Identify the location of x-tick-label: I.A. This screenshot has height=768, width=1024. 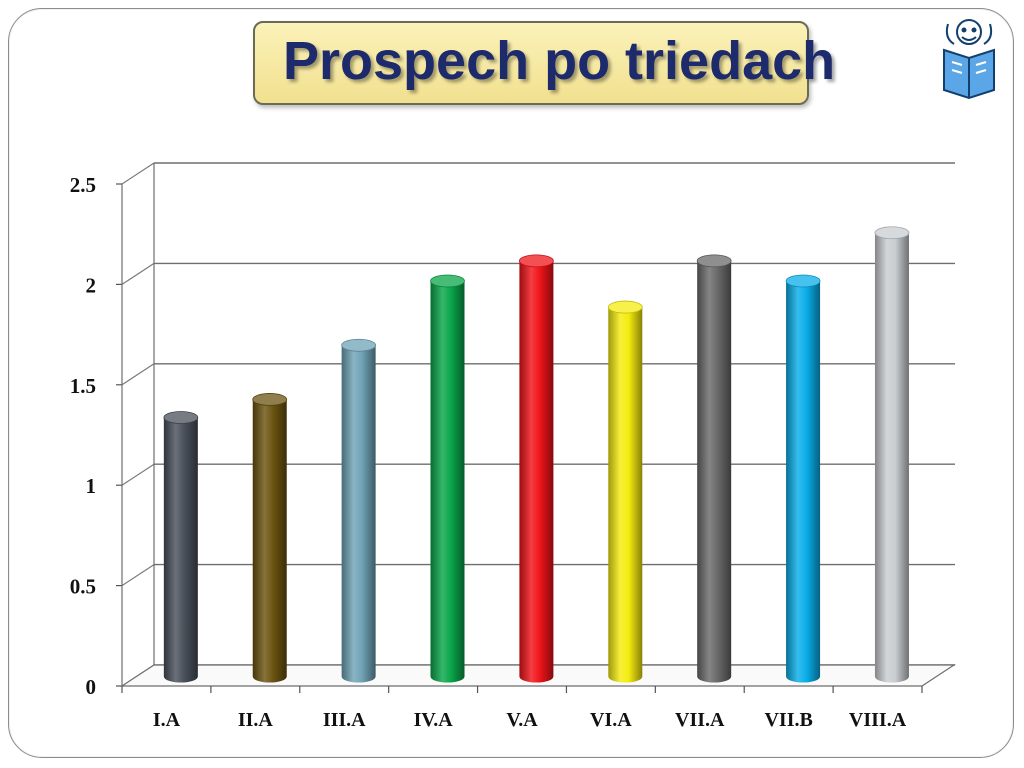
(167, 720).